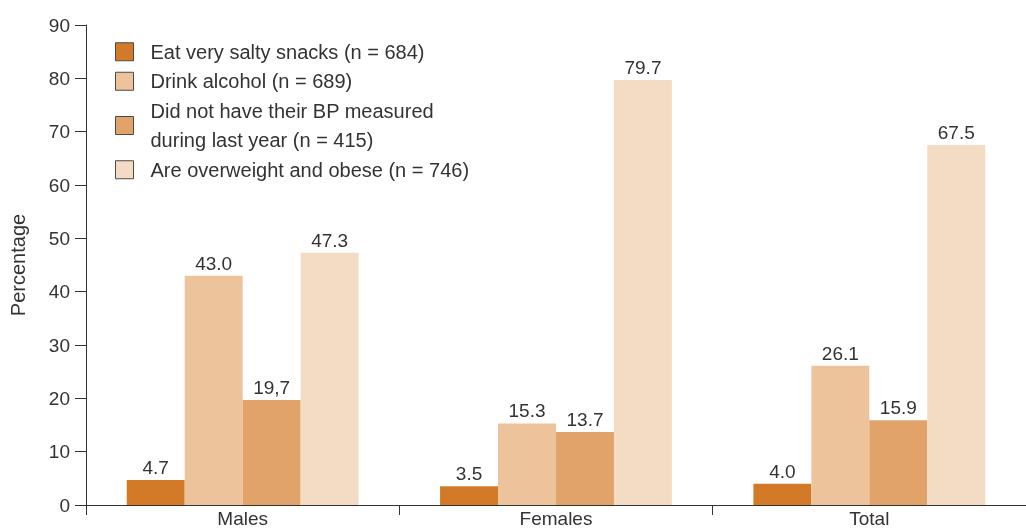 The width and height of the screenshot is (1026, 532). I want to click on data-label: 43.0, so click(214, 263).